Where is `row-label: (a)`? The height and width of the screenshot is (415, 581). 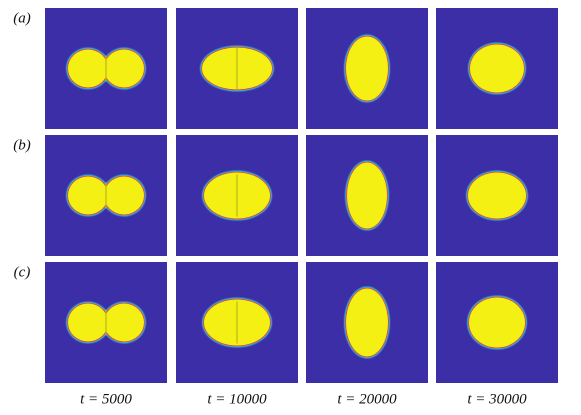
row-label: (a) is located at coordinates (22, 18).